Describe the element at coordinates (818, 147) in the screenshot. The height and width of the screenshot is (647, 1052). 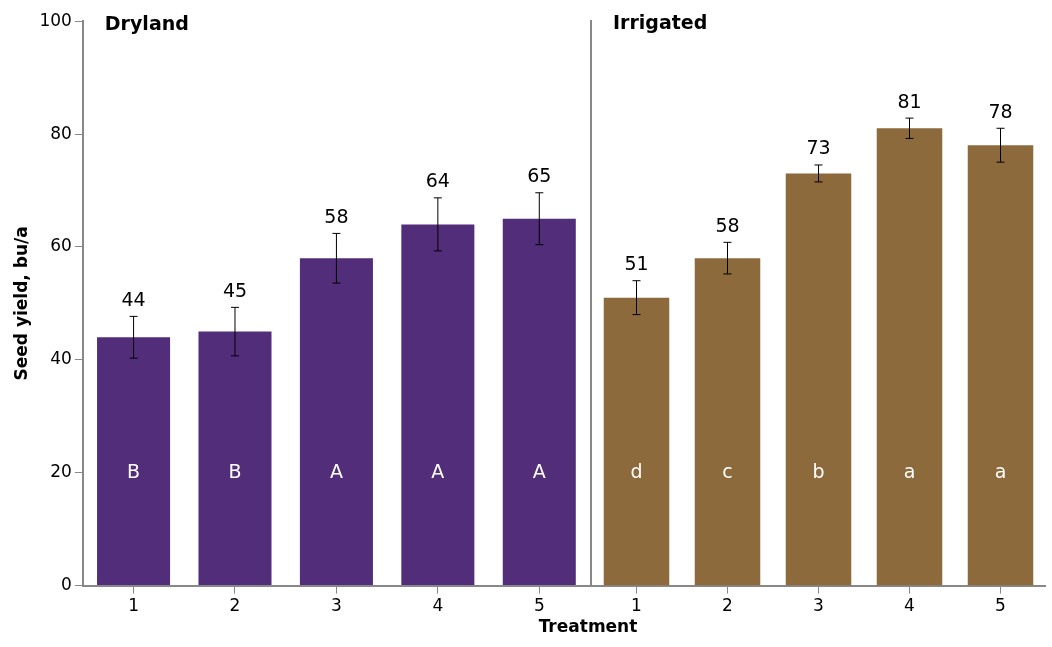
I see `data-label: 73` at that location.